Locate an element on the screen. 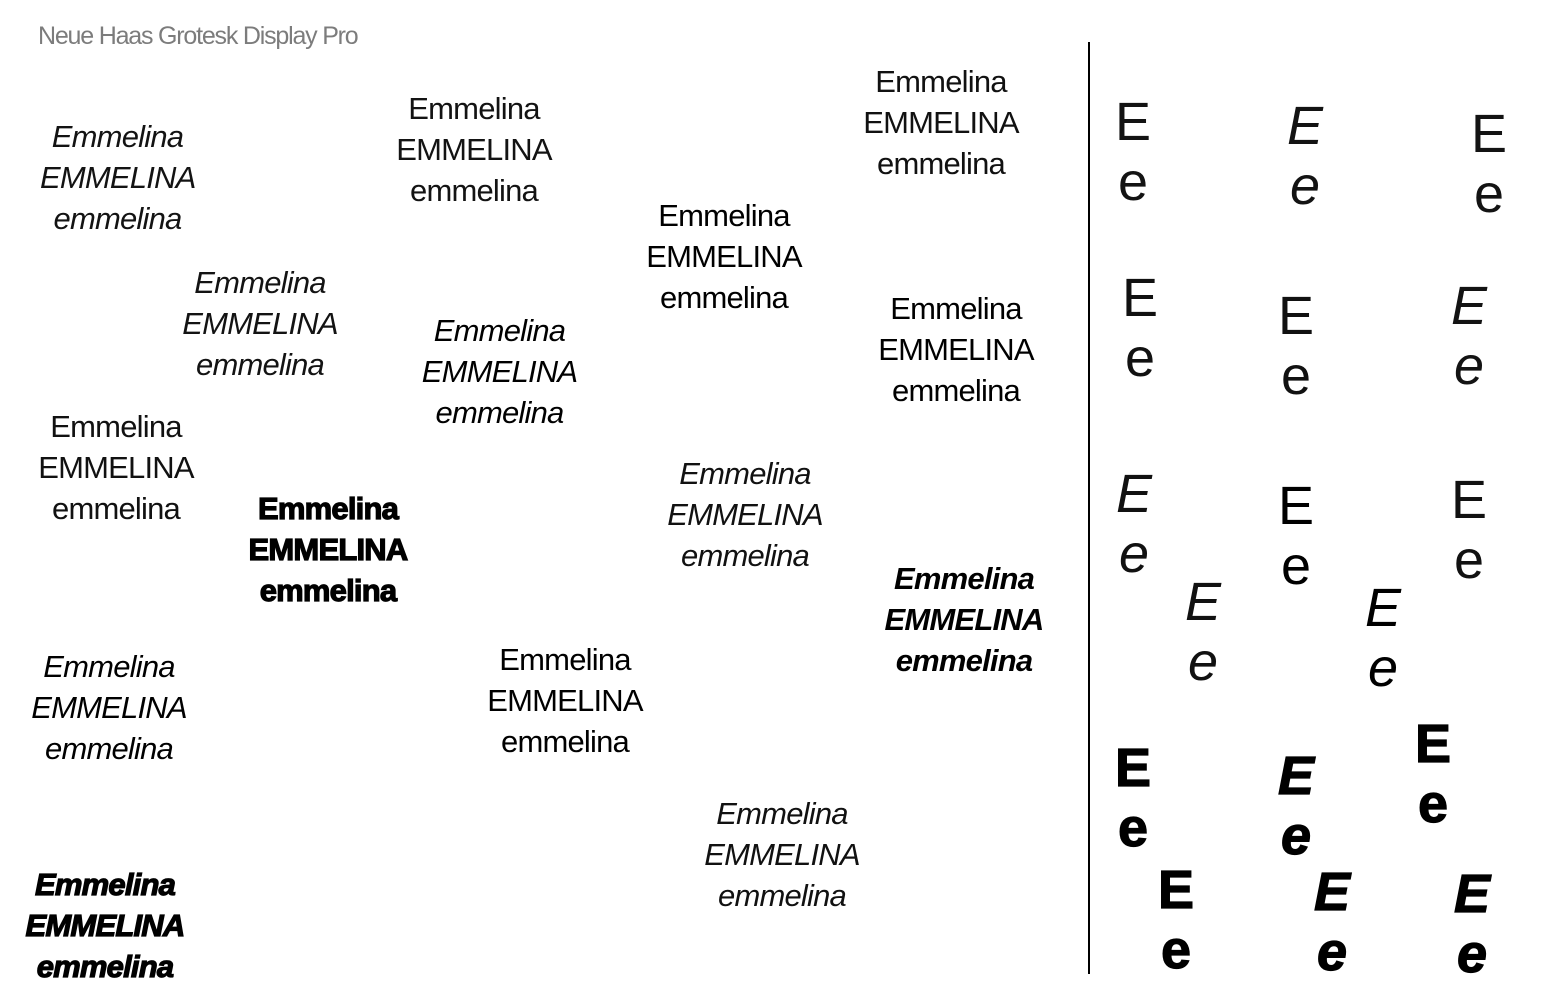 The width and height of the screenshot is (1547, 1002). specimen-thin: Emmelina EMMELINA emmelina is located at coordinates (474, 149).